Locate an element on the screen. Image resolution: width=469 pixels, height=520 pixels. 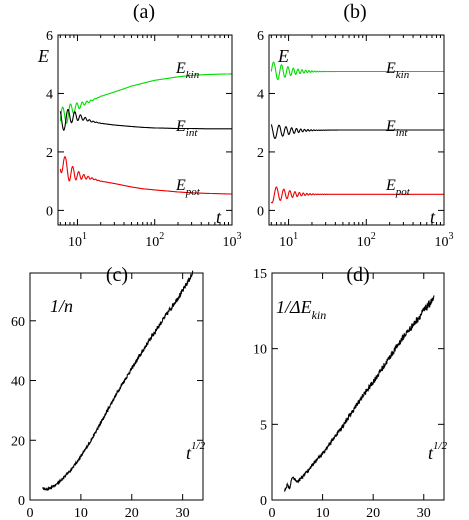
y-tick-label: 20 is located at coordinates (18, 441).